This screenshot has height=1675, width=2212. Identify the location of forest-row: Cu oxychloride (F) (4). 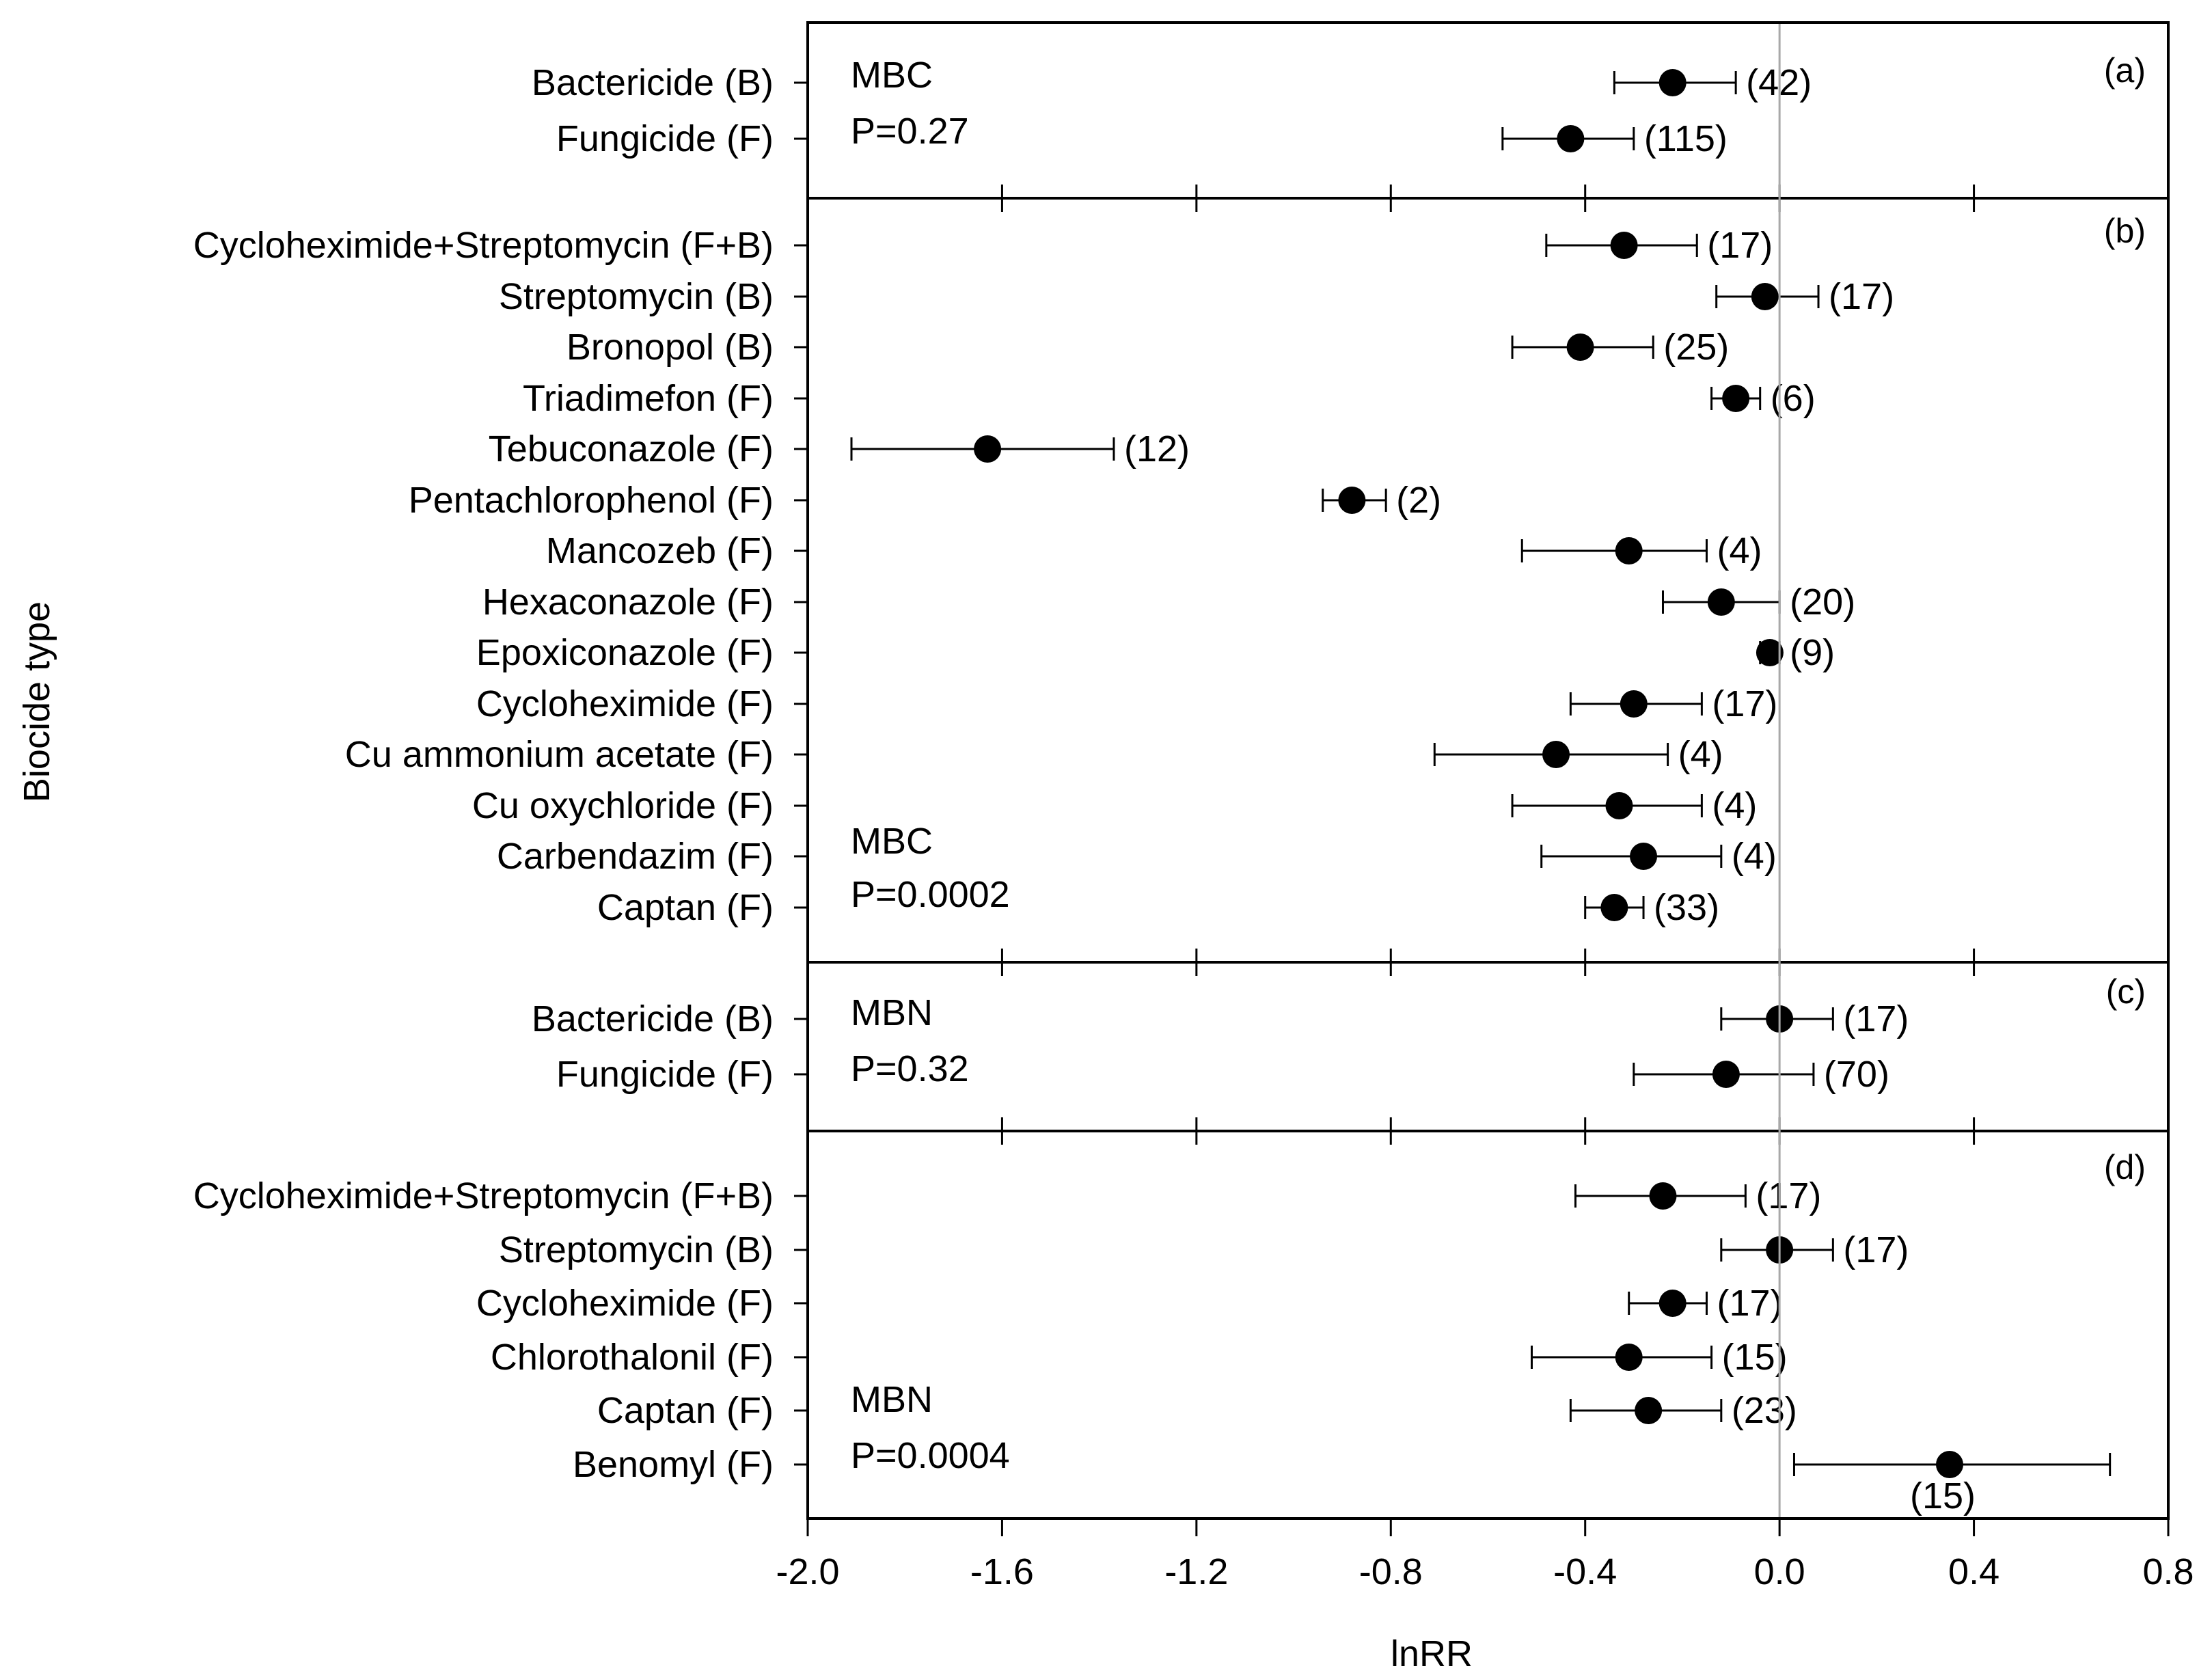
(1114, 806).